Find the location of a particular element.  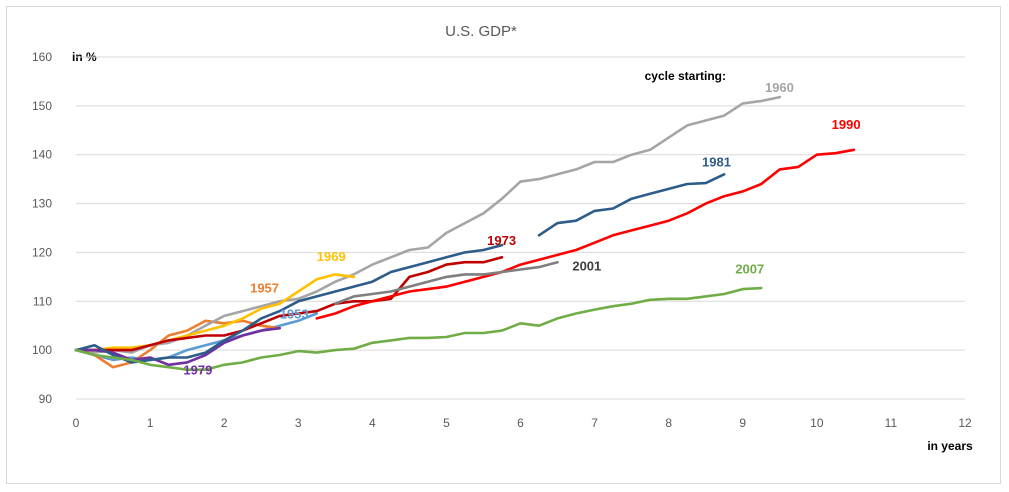

series-line-2007 is located at coordinates (418, 328).